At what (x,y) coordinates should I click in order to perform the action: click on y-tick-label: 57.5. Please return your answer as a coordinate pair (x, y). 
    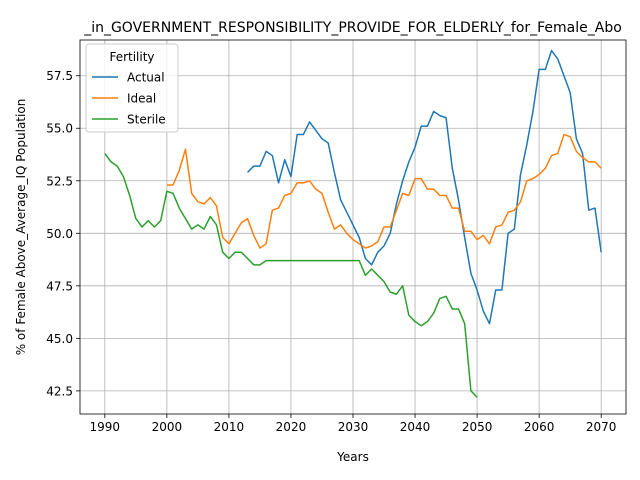
    Looking at the image, I should click on (59, 76).